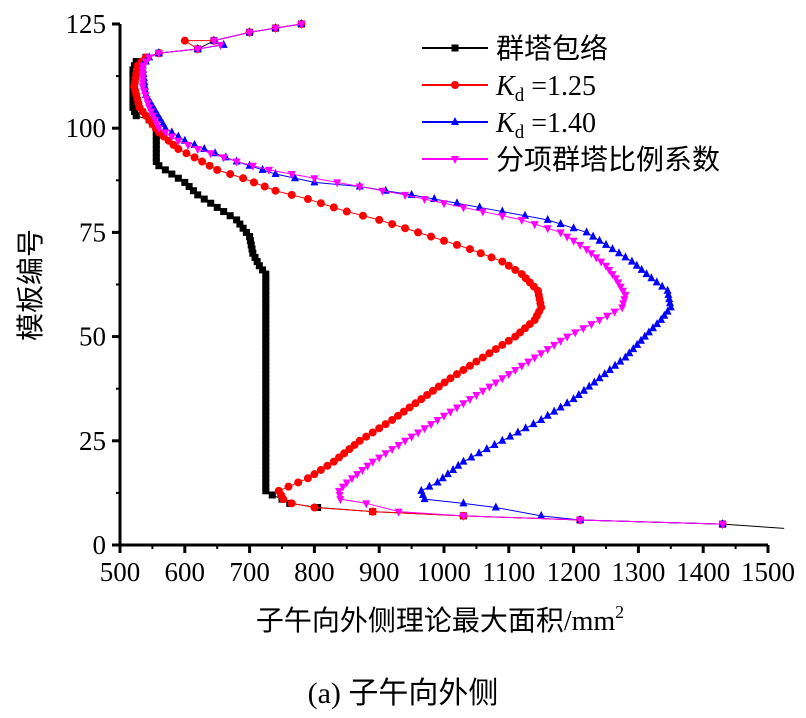  Describe the element at coordinates (768, 572) in the screenshot. I see `x-tick-label: 1500` at that location.